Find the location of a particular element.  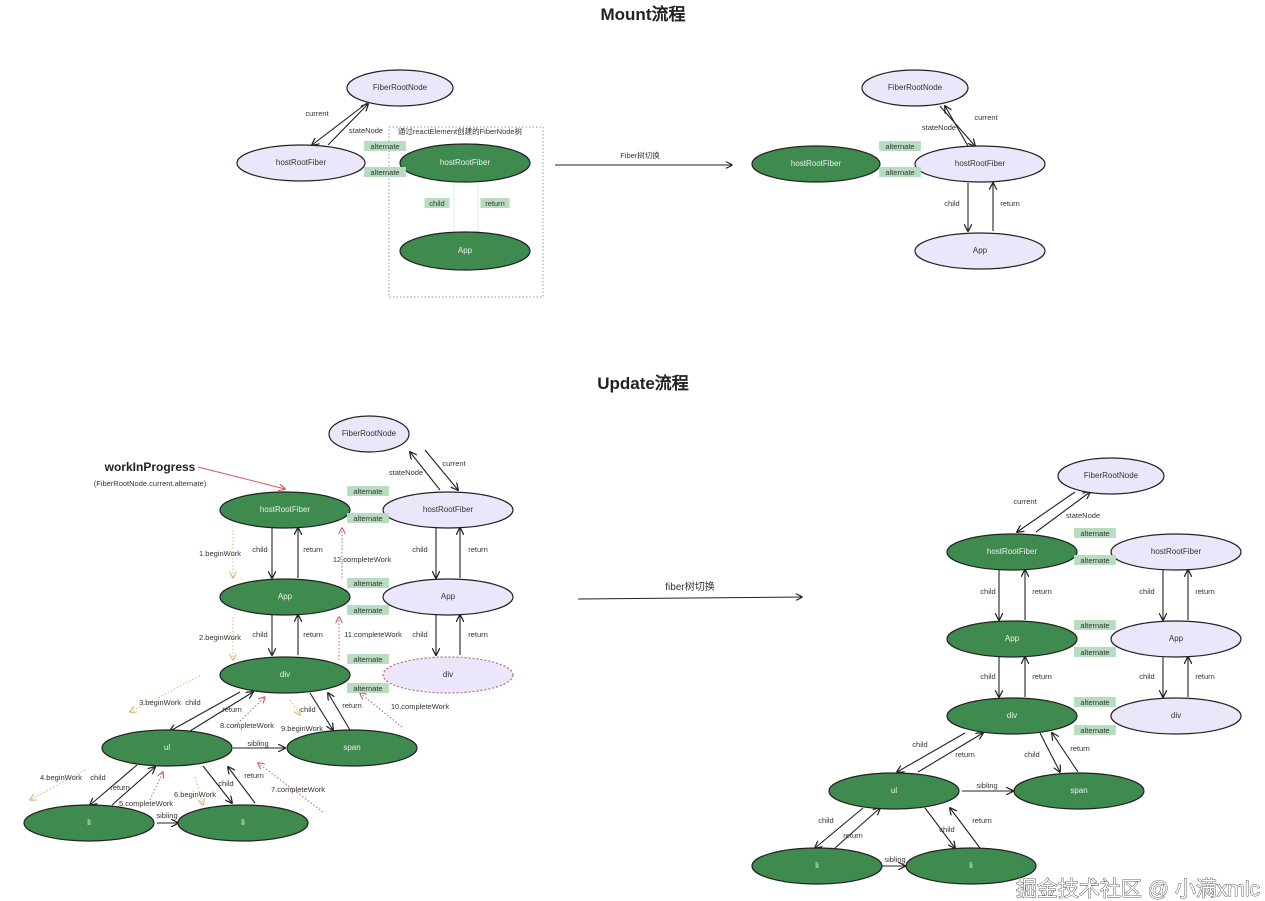

fiber-node-label: FiberRootNode is located at coordinates (369, 433).